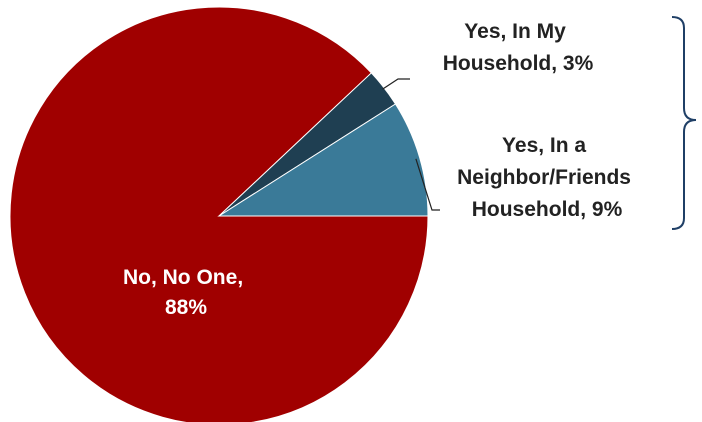 This screenshot has height=422, width=702. I want to click on slice-label-neighbor-household: Yes, In a Neighbor/Friends Household, 9%, so click(547, 177).